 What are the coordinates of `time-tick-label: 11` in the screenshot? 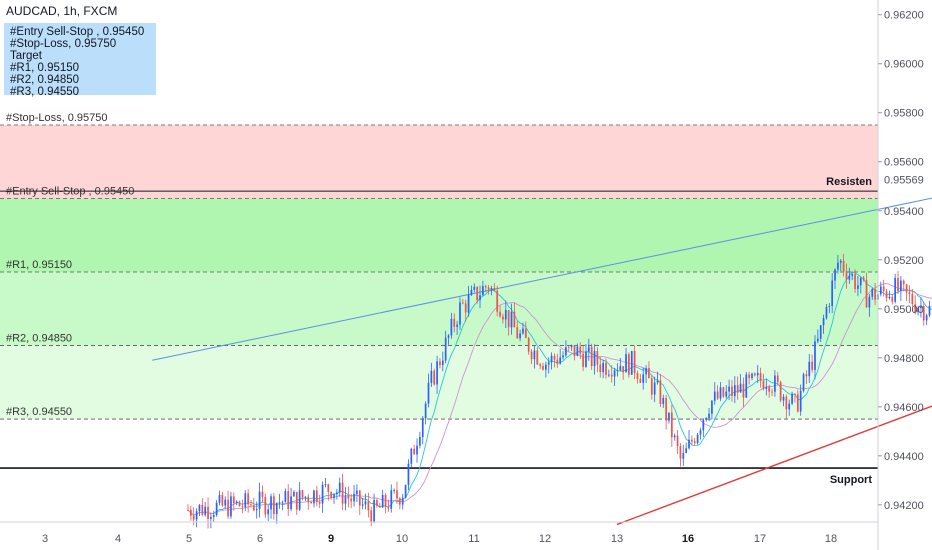 It's located at (473, 539).